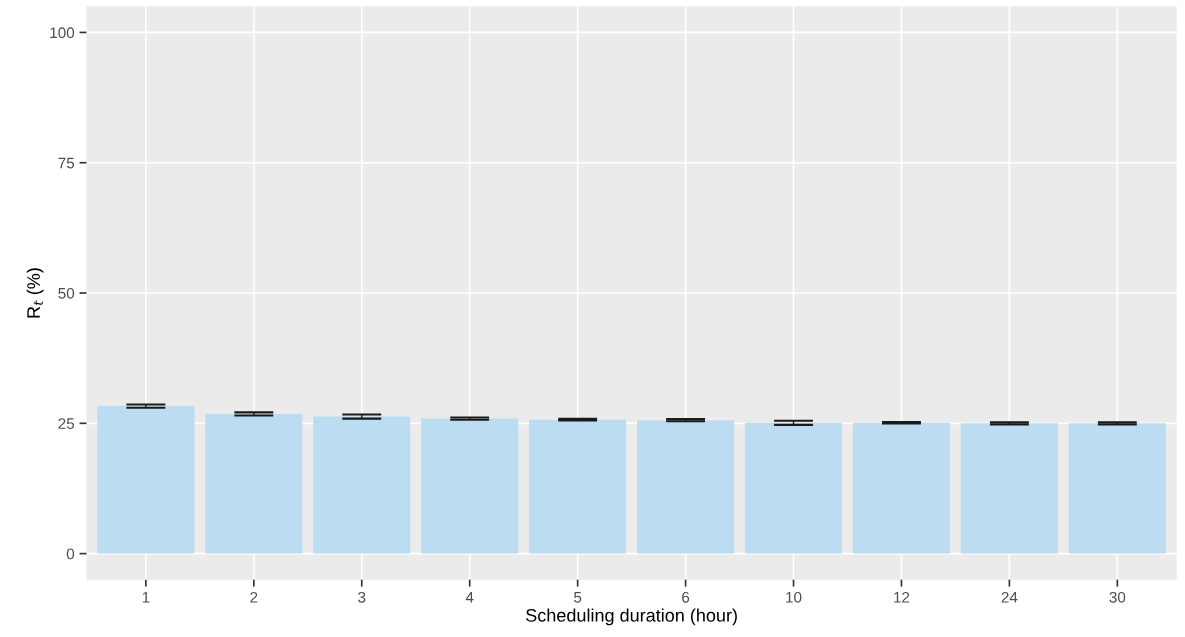  Describe the element at coordinates (902, 597) in the screenshot. I see `x-tick-label: 12` at that location.